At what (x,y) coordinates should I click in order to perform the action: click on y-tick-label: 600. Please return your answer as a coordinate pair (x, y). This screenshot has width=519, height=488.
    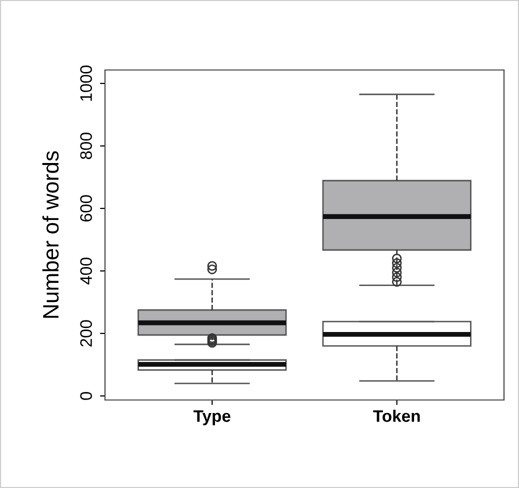
    Looking at the image, I should click on (86, 208).